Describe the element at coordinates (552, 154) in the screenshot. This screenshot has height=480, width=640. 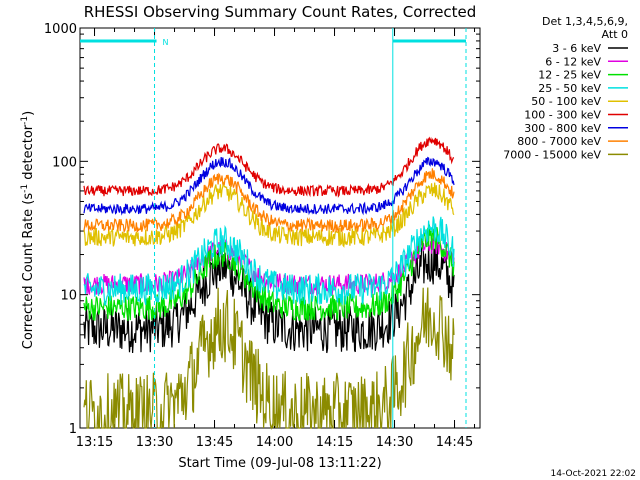
I see `legend-label: 7000 - 15000 keV` at that location.